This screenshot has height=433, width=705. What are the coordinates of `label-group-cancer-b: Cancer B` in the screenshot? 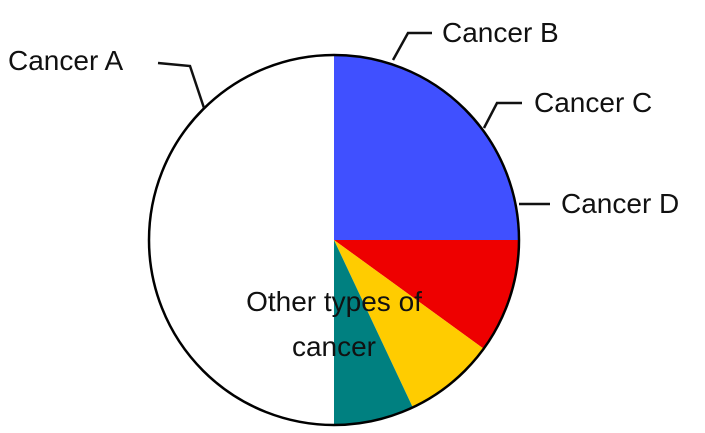 It's located at (475, 39).